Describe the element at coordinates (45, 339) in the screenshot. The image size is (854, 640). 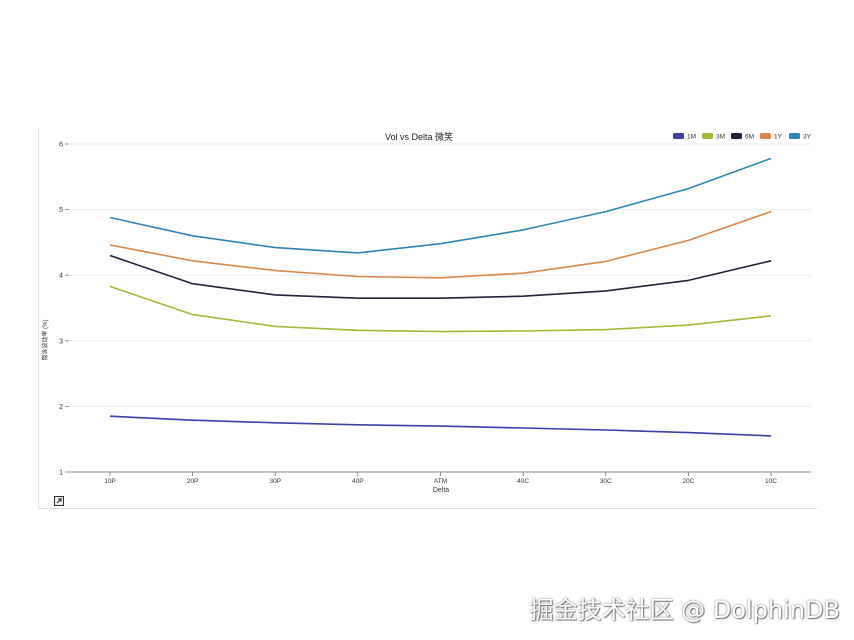
I see `y-axis-label: 隐含波动率 (%)` at that location.